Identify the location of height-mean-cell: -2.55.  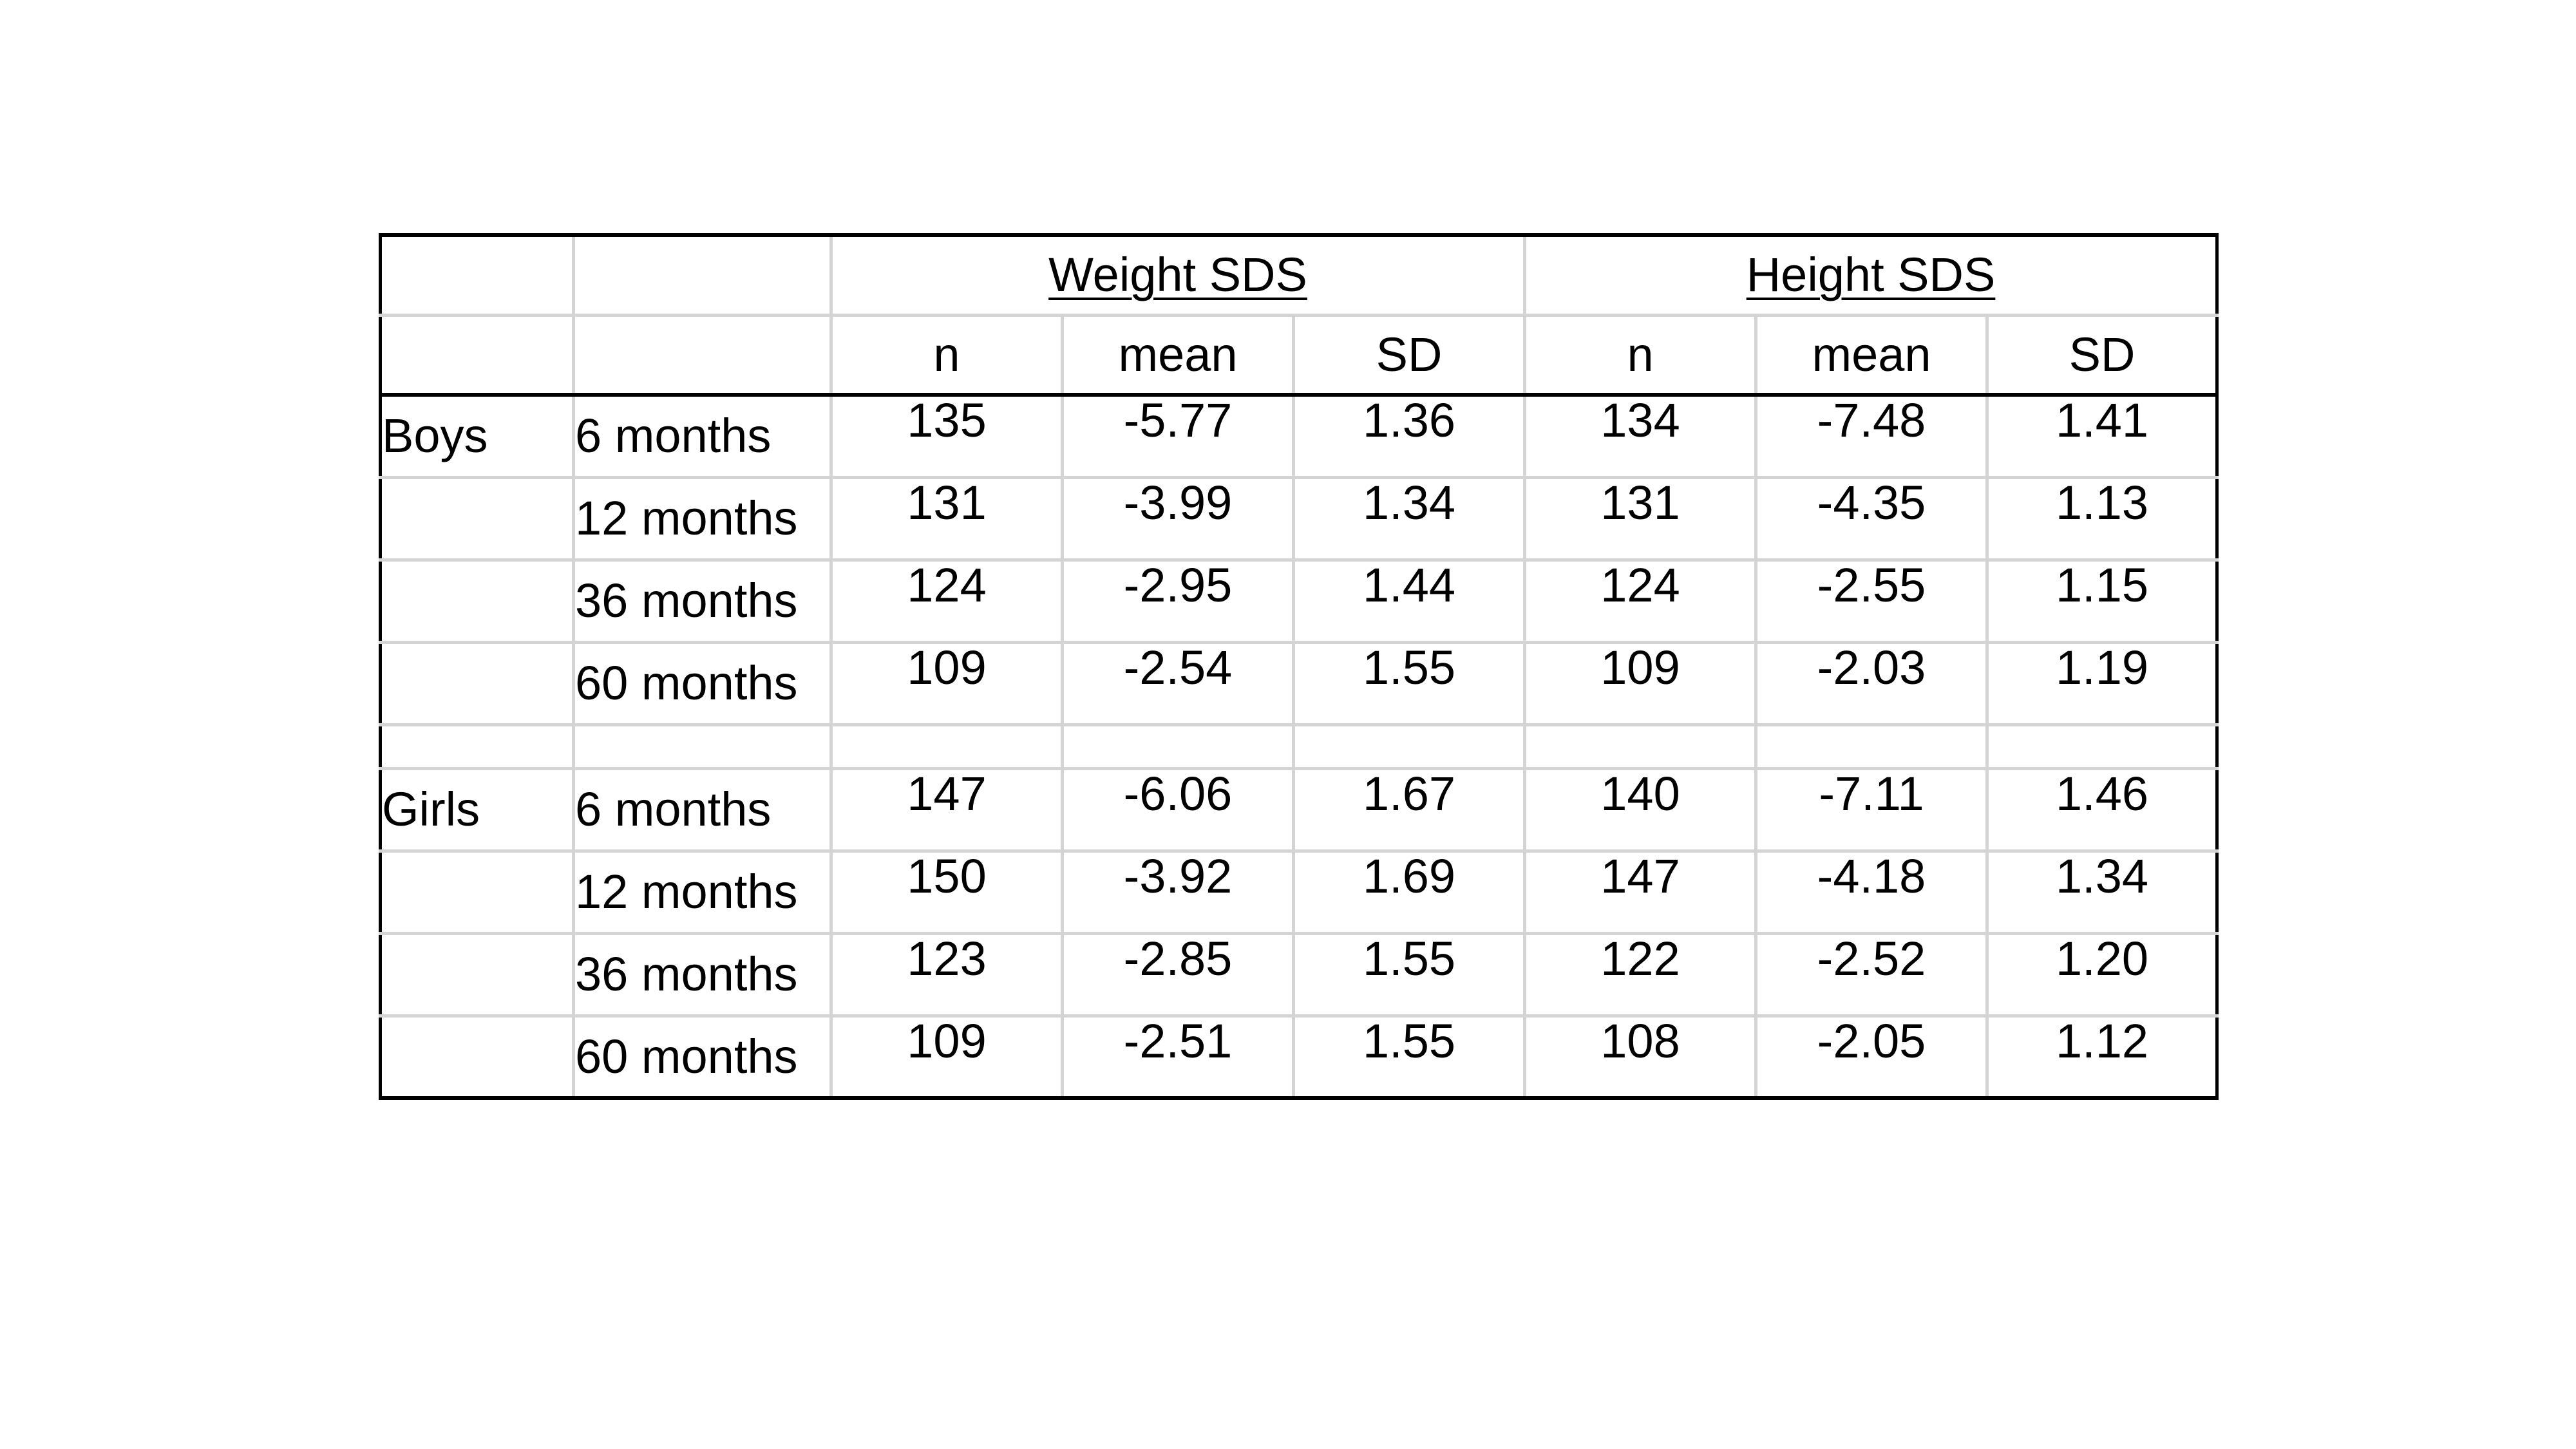
(1871, 601).